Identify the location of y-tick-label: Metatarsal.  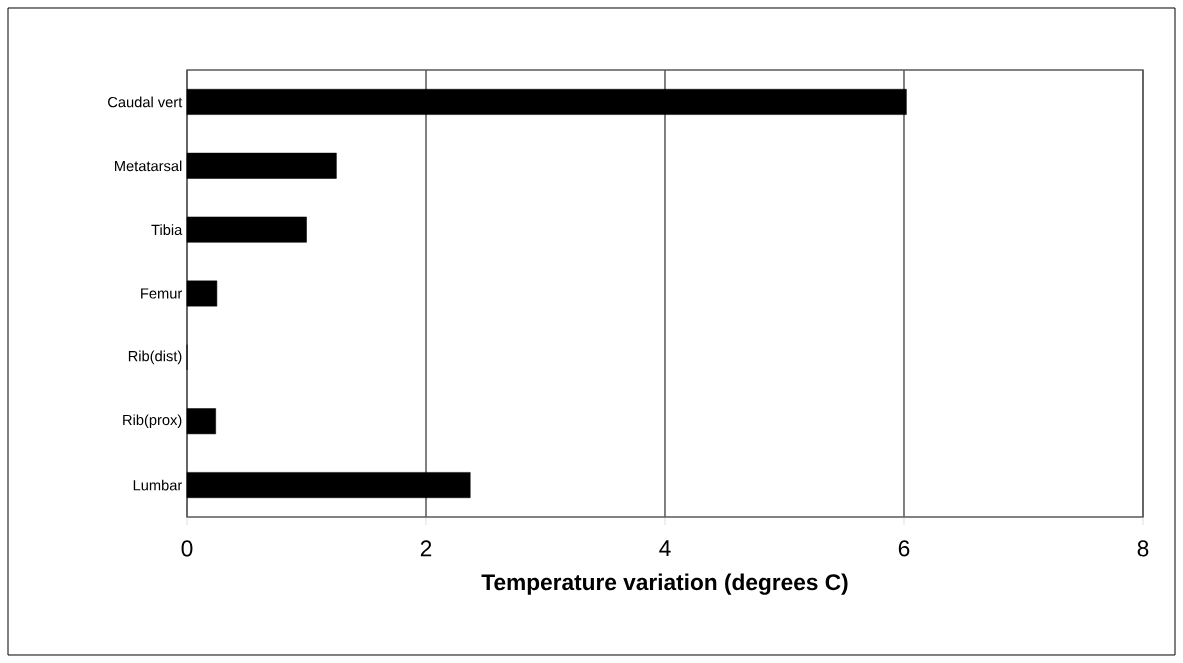
(148, 166).